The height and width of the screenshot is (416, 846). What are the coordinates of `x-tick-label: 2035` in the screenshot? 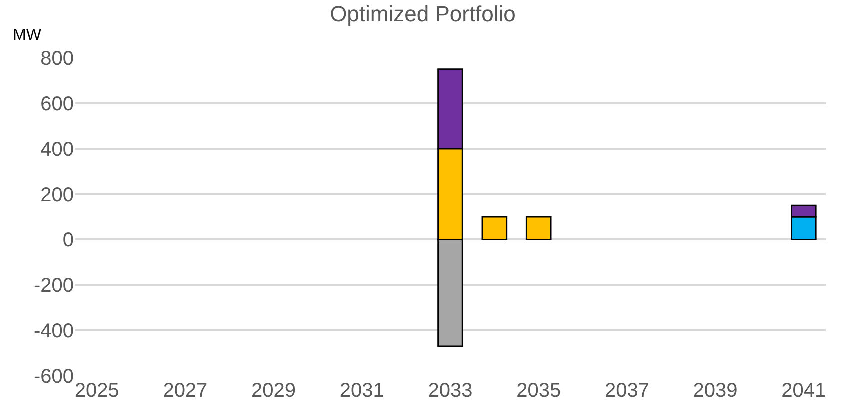 It's located at (539, 391).